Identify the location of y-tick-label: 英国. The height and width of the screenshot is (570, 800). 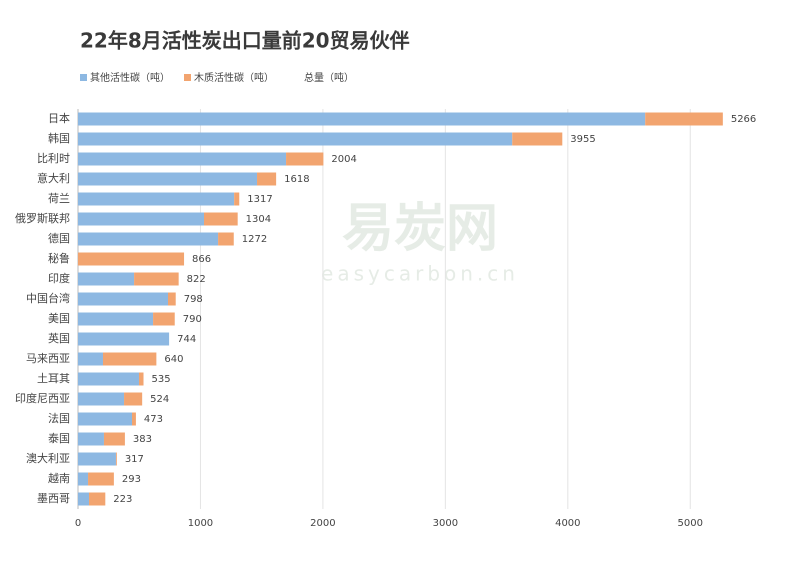
(59, 338).